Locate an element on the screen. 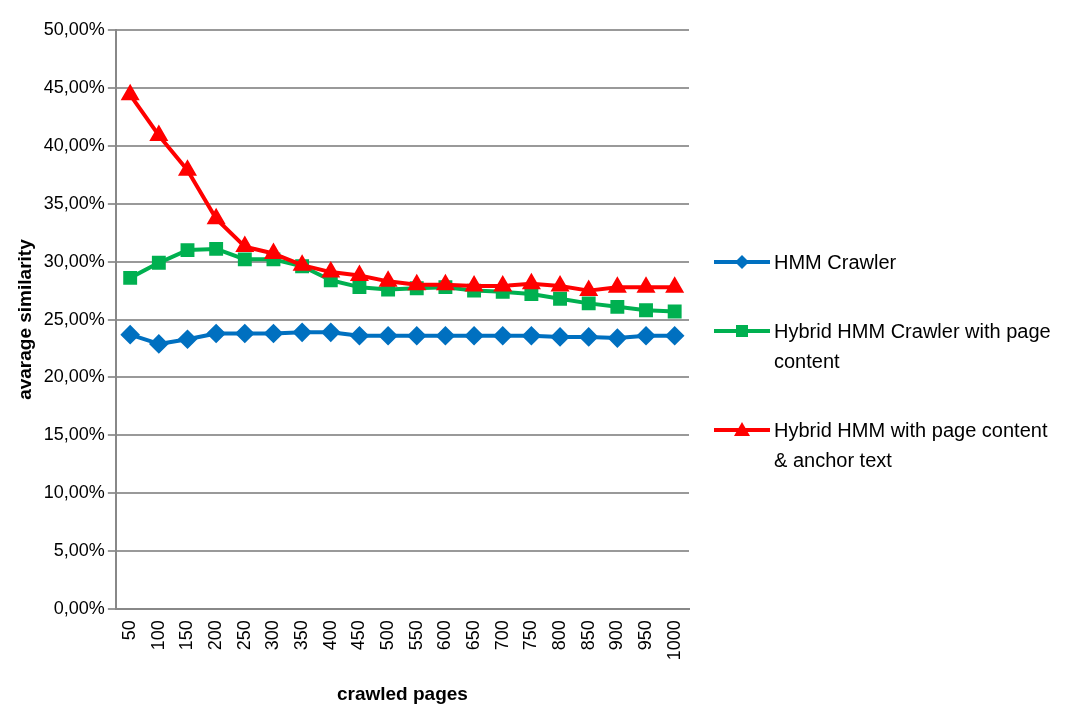 The height and width of the screenshot is (716, 1076). x-tick-label: 450 is located at coordinates (358, 635).